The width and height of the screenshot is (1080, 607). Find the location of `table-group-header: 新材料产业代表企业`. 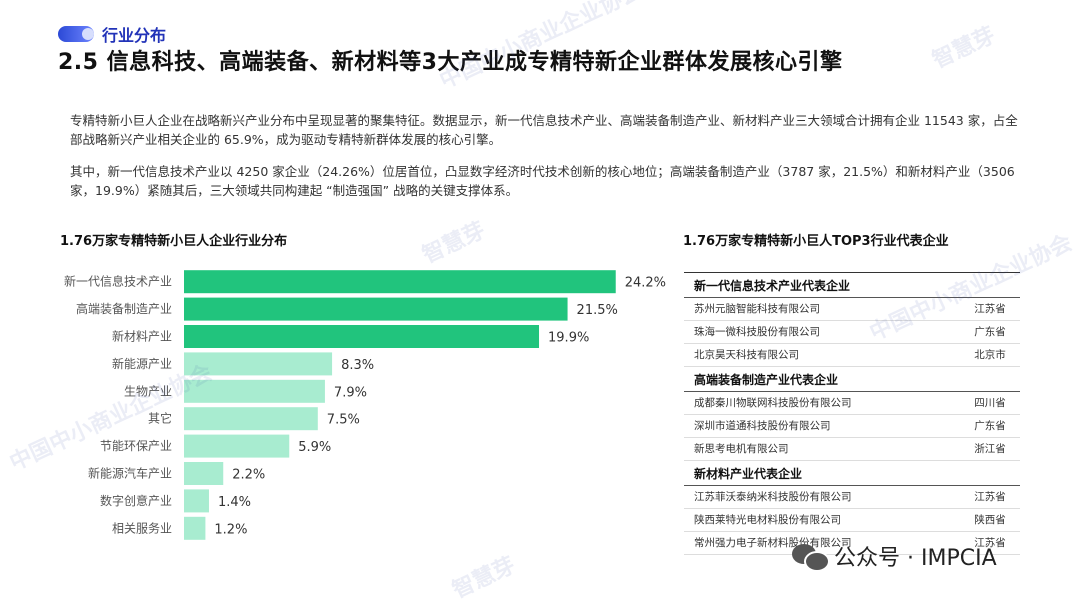

table-group-header: 新材料产业代表企业 is located at coordinates (852, 473).